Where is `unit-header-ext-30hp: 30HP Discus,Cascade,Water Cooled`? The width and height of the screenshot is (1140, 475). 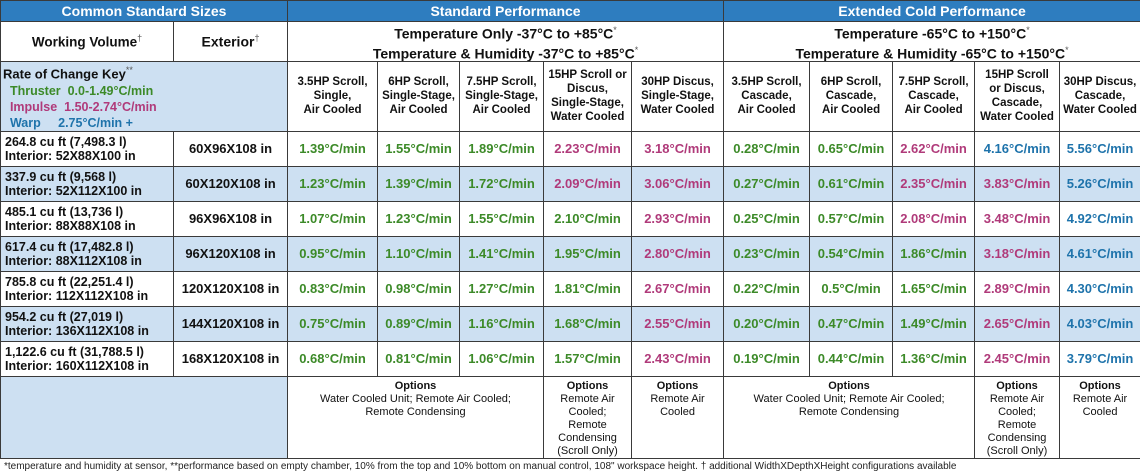
unit-header-ext-30hp: 30HP Discus,Cascade,Water Cooled is located at coordinates (1100, 96).